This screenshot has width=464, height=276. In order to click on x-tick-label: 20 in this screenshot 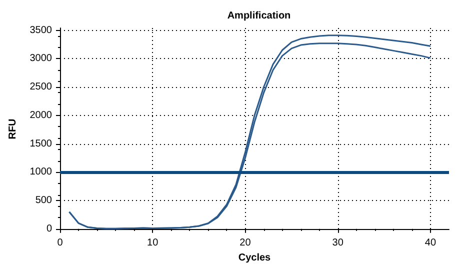, I will do `click(246, 243)`.